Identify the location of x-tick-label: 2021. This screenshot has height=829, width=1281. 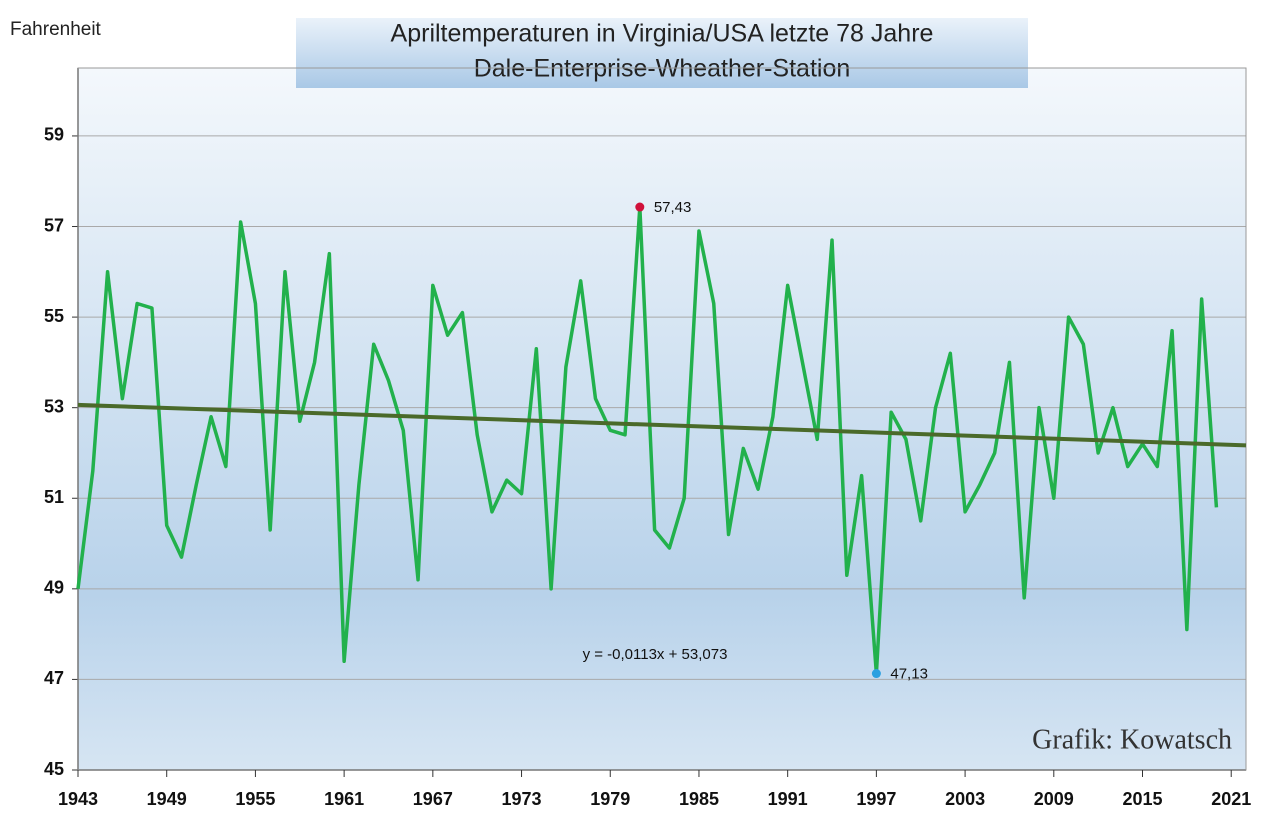
(1231, 799).